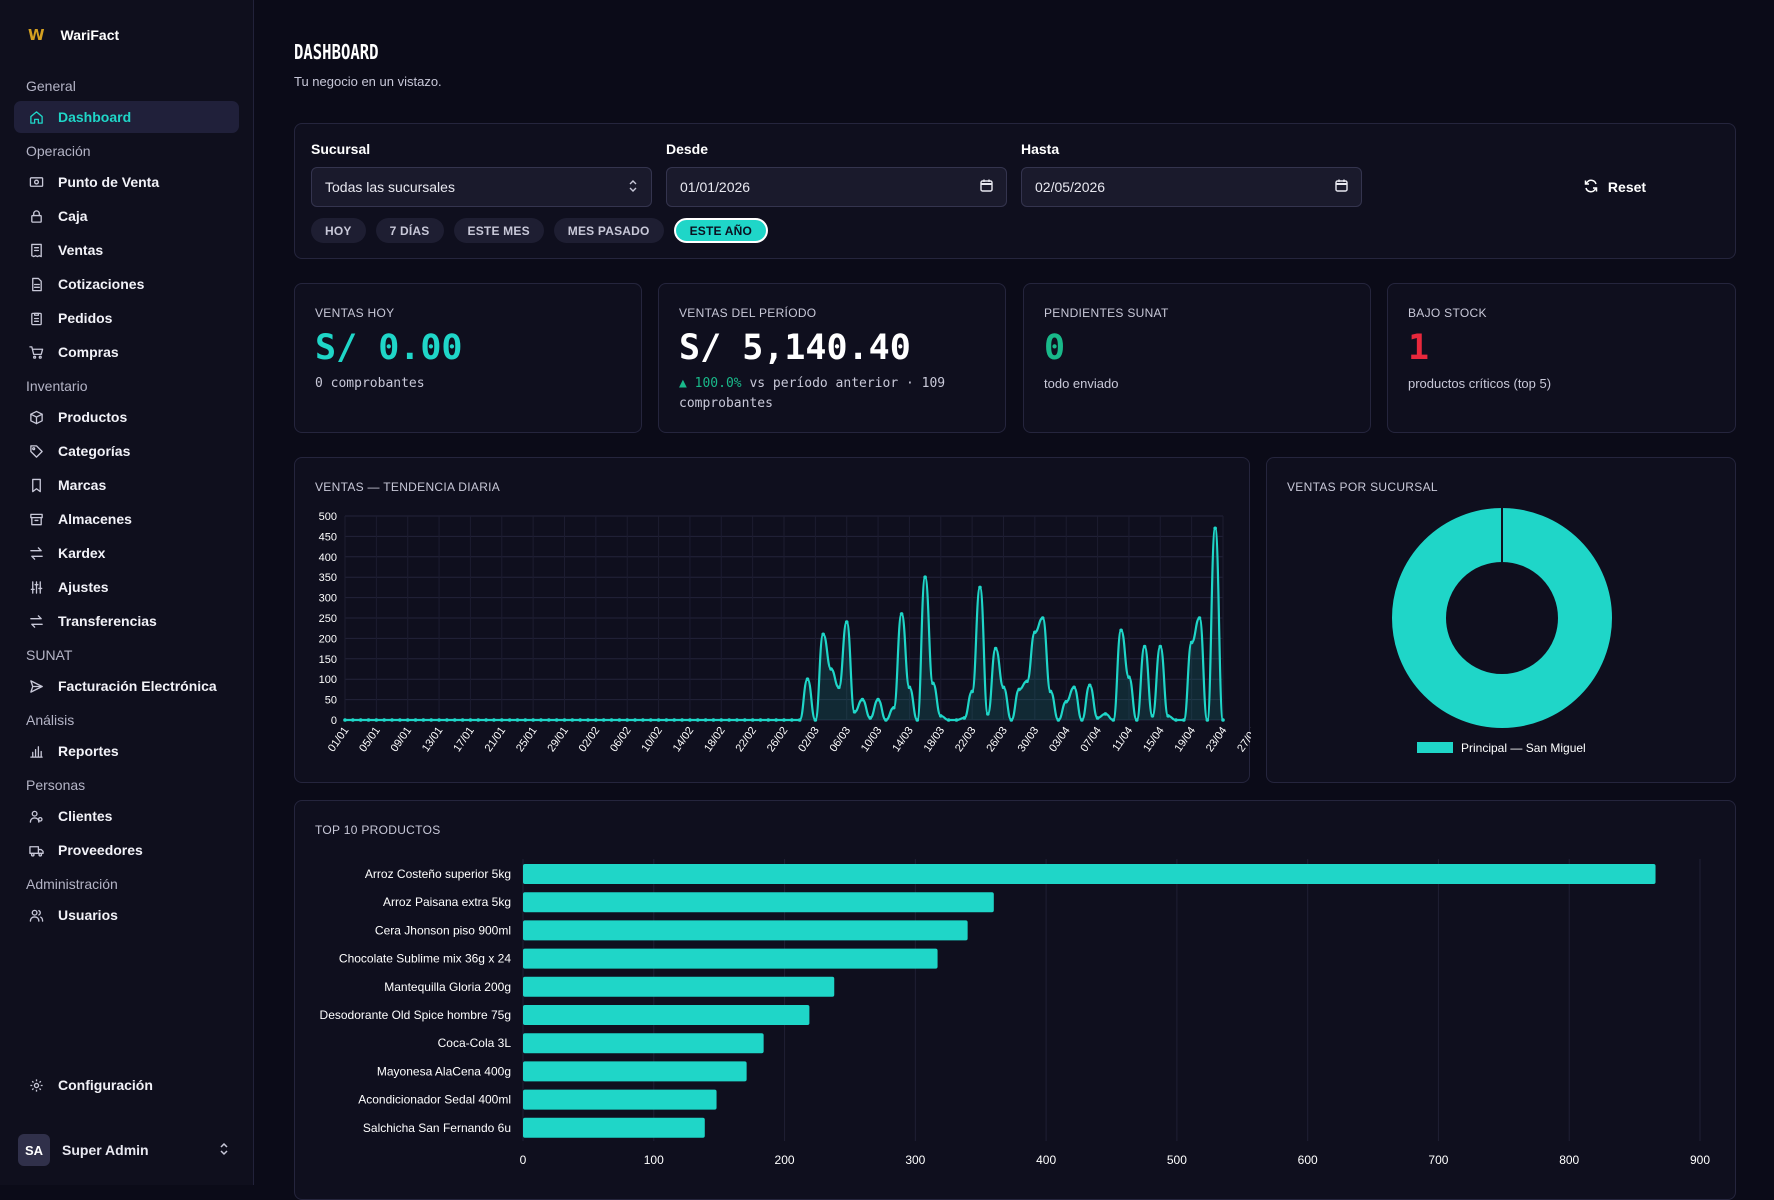  Describe the element at coordinates (481, 187) in the screenshot. I see `branch-select: Todas las sucursales` at that location.